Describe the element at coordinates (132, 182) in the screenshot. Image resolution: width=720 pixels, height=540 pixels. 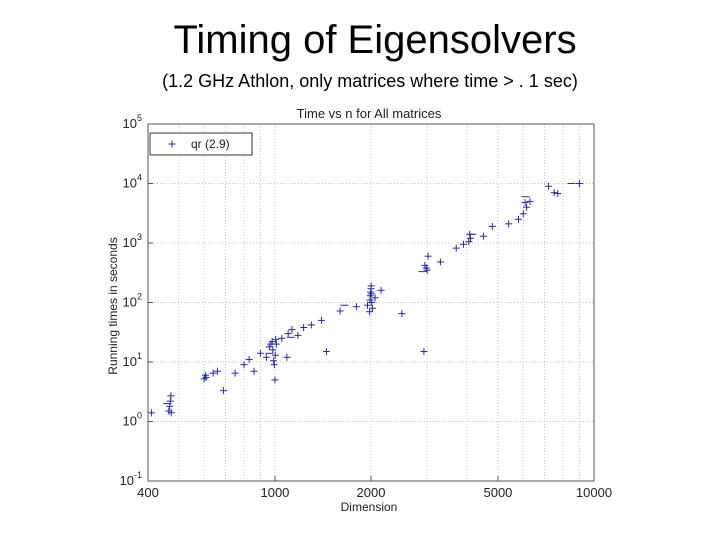
I see `y-tick-label: 10⁴` at that location.